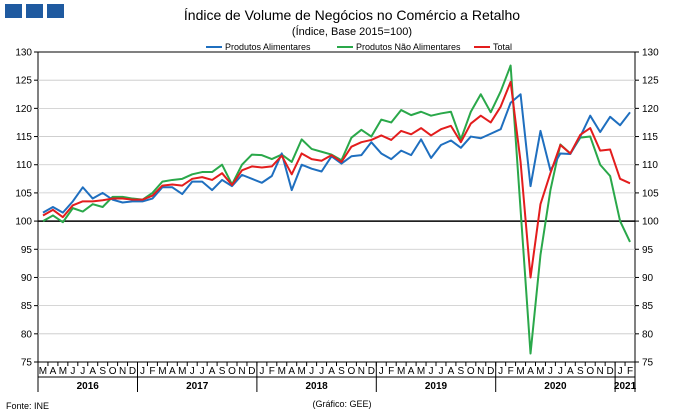 This screenshot has width=680, height=416. Describe the element at coordinates (197, 386) in the screenshot. I see `year-label: 2017` at that location.